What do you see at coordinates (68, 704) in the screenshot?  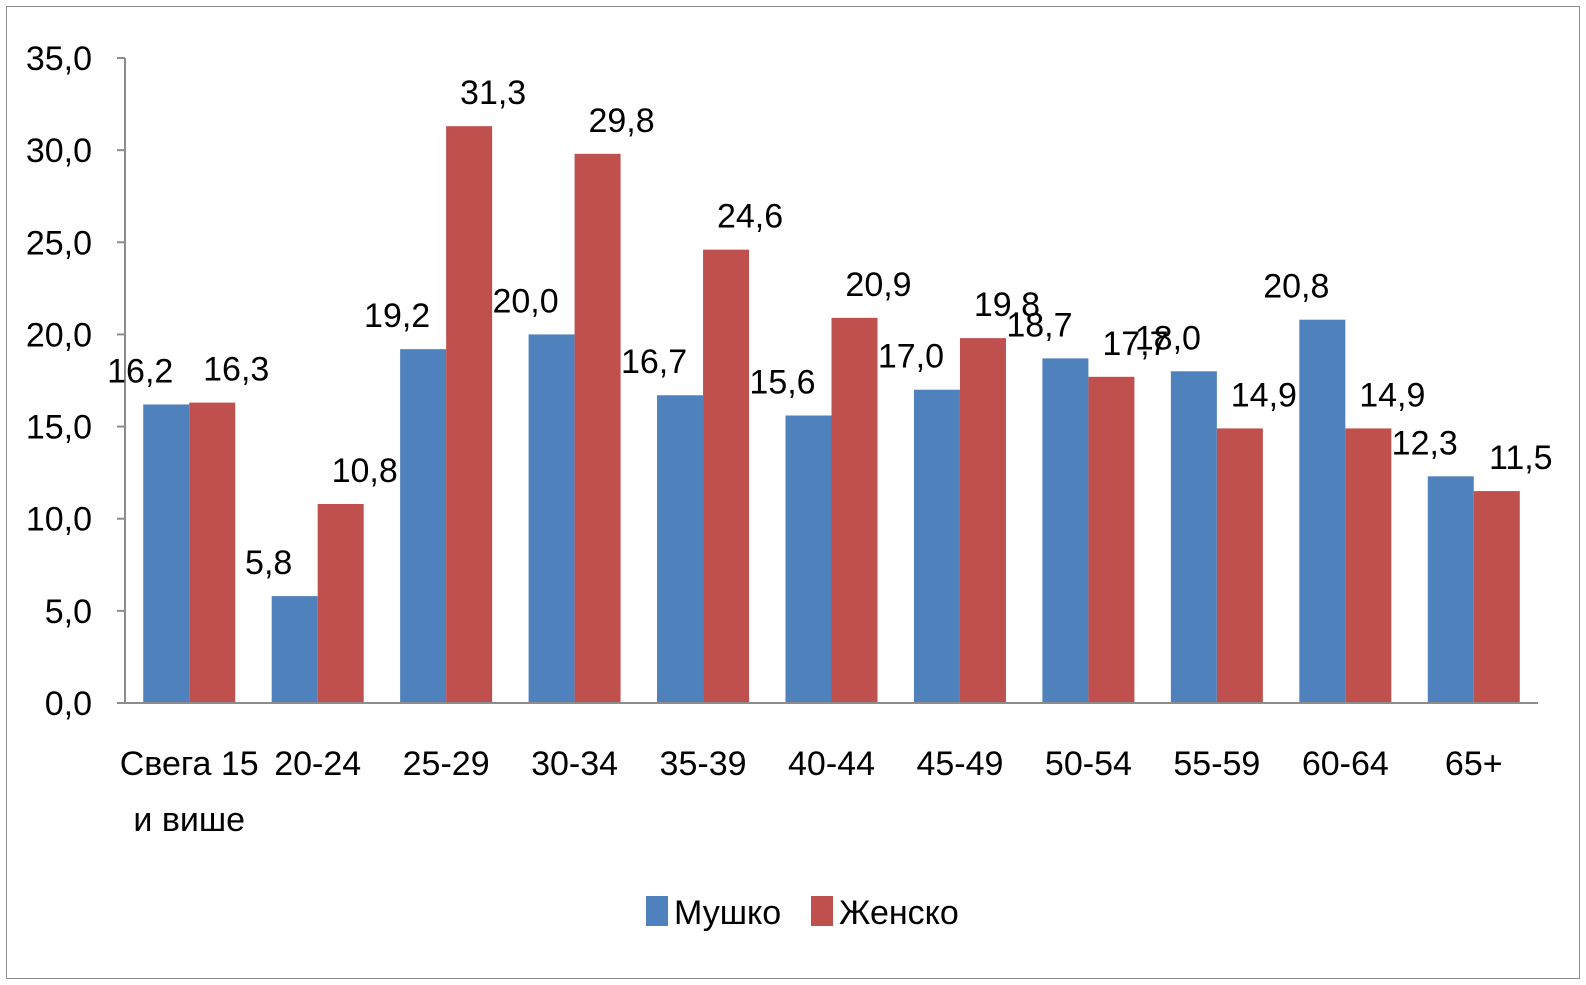 I see `y-tick-label: 0,0` at bounding box center [68, 704].